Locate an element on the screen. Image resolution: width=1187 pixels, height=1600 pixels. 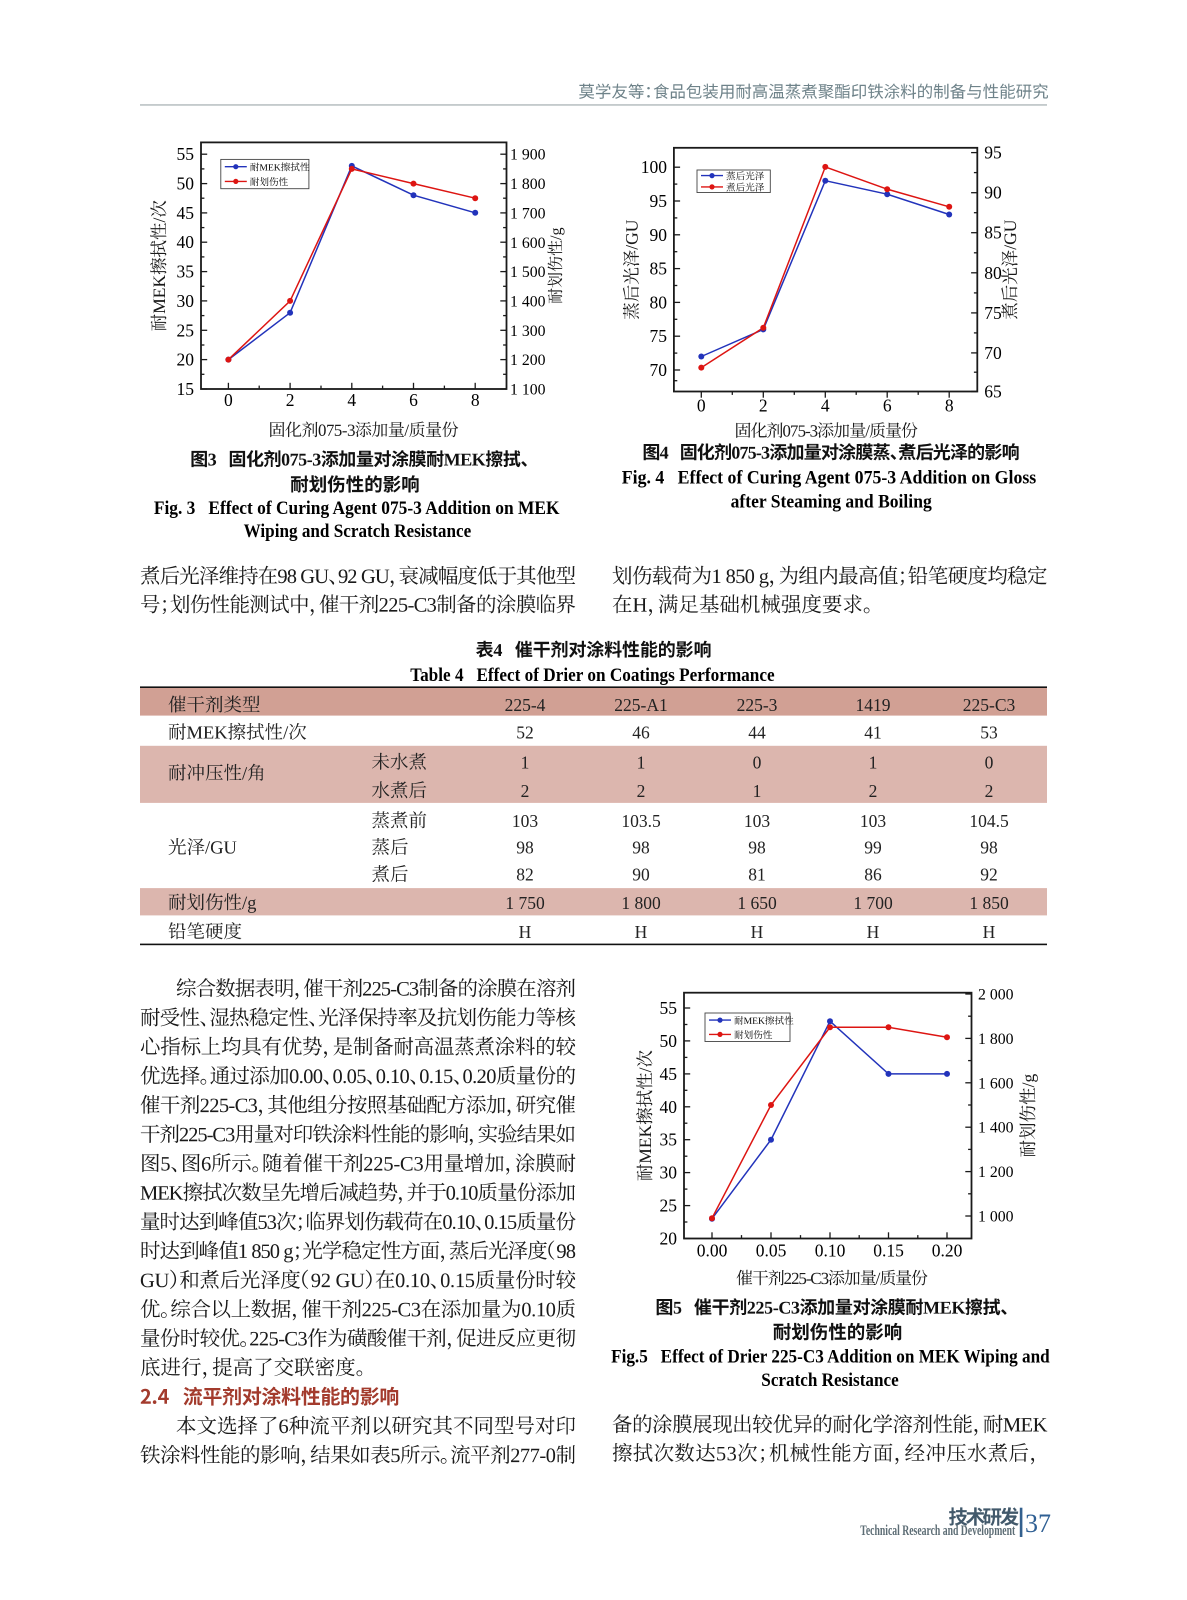
svg-text: 1 500 is located at coordinates (528, 272).